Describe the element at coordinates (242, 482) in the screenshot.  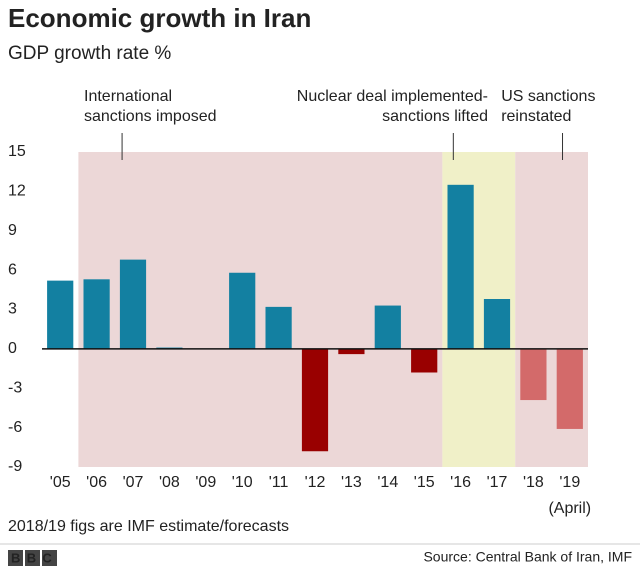
I see `x-tick-label: '10` at that location.